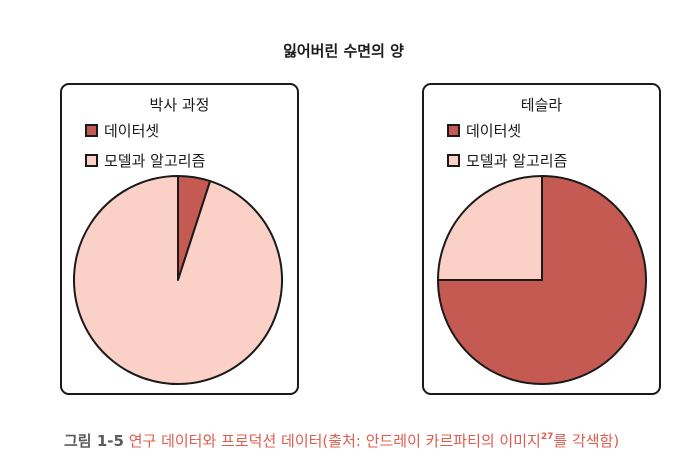 The height and width of the screenshot is (460, 687). I want to click on pie-chart-phd, so click(178, 280).